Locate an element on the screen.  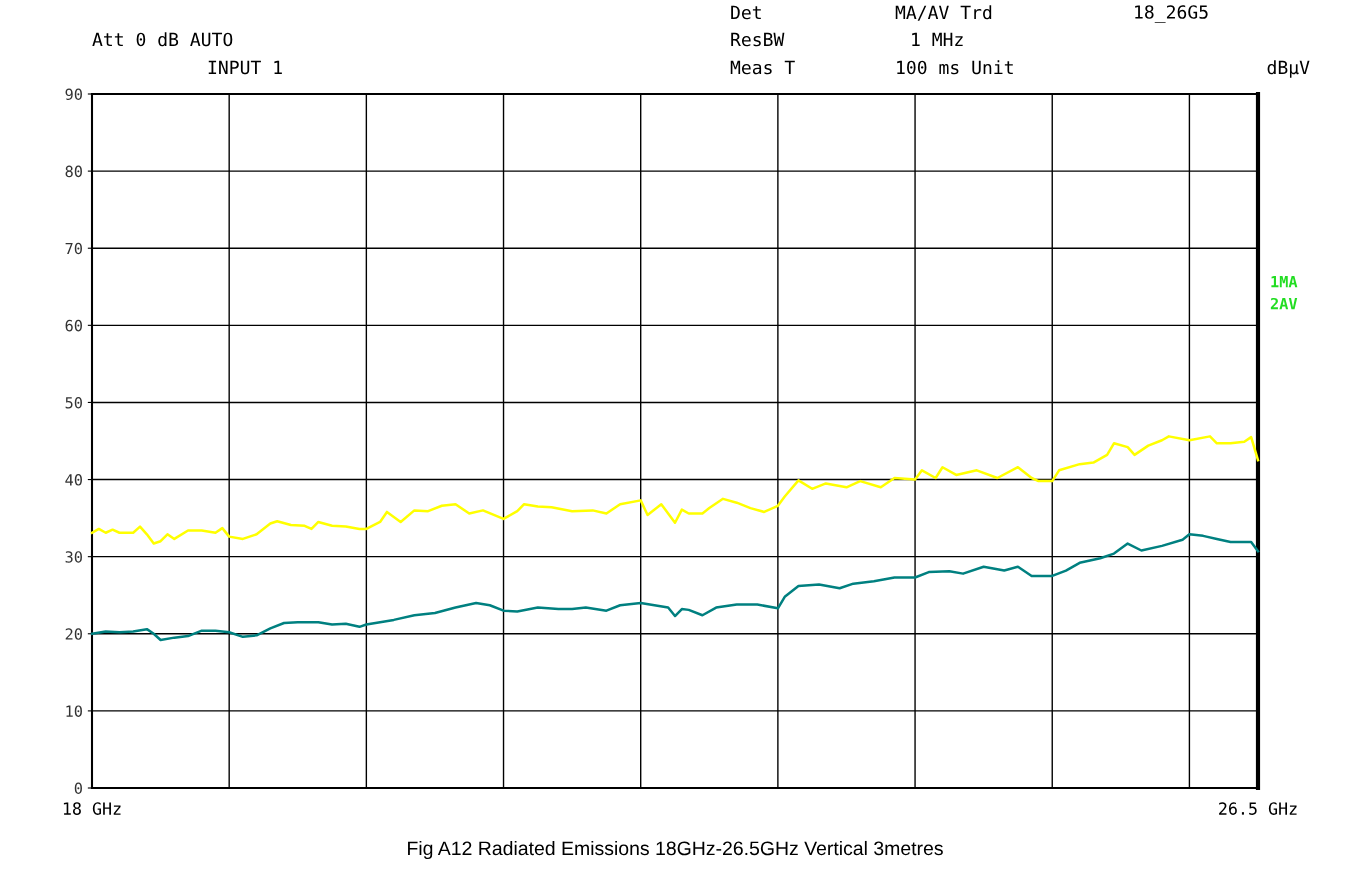
y-tick-label: 70 is located at coordinates (73, 248).